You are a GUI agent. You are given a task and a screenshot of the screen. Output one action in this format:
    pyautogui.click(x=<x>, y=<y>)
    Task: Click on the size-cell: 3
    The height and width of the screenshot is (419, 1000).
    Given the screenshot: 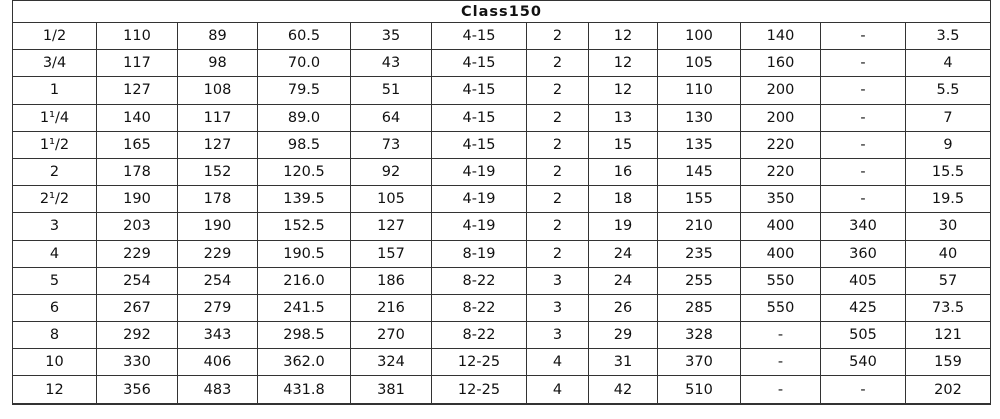 What is the action you would take?
    pyautogui.click(x=54, y=226)
    